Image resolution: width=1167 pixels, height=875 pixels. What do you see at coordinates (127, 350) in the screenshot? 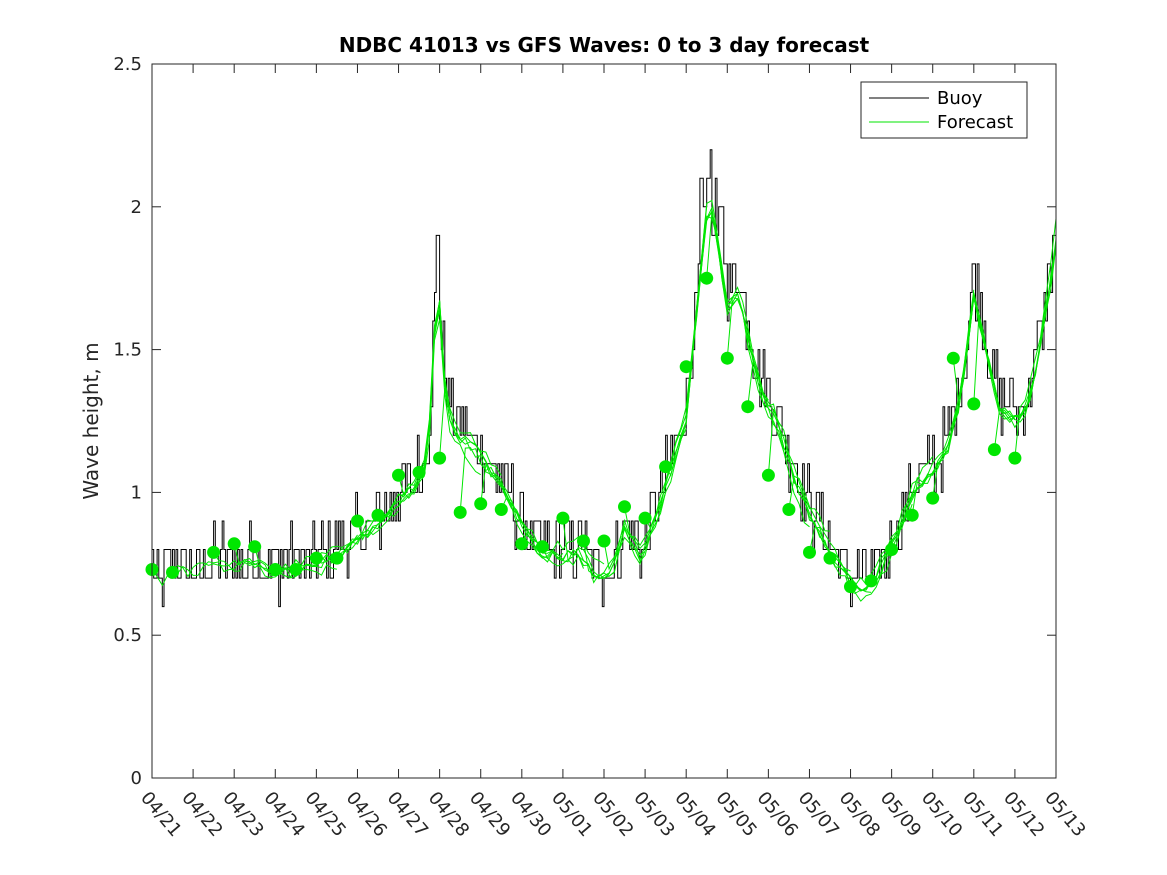
I see `y-tick-label: 1.5` at bounding box center [127, 350].